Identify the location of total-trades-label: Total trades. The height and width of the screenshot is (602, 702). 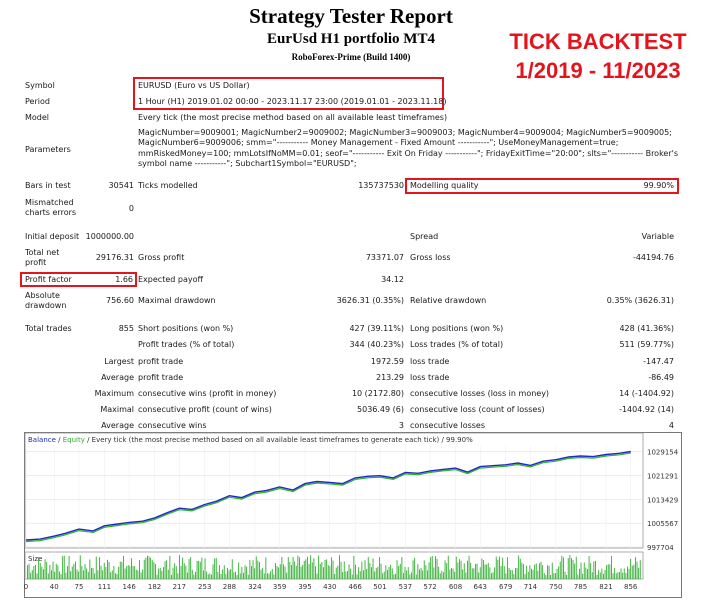
(48, 328).